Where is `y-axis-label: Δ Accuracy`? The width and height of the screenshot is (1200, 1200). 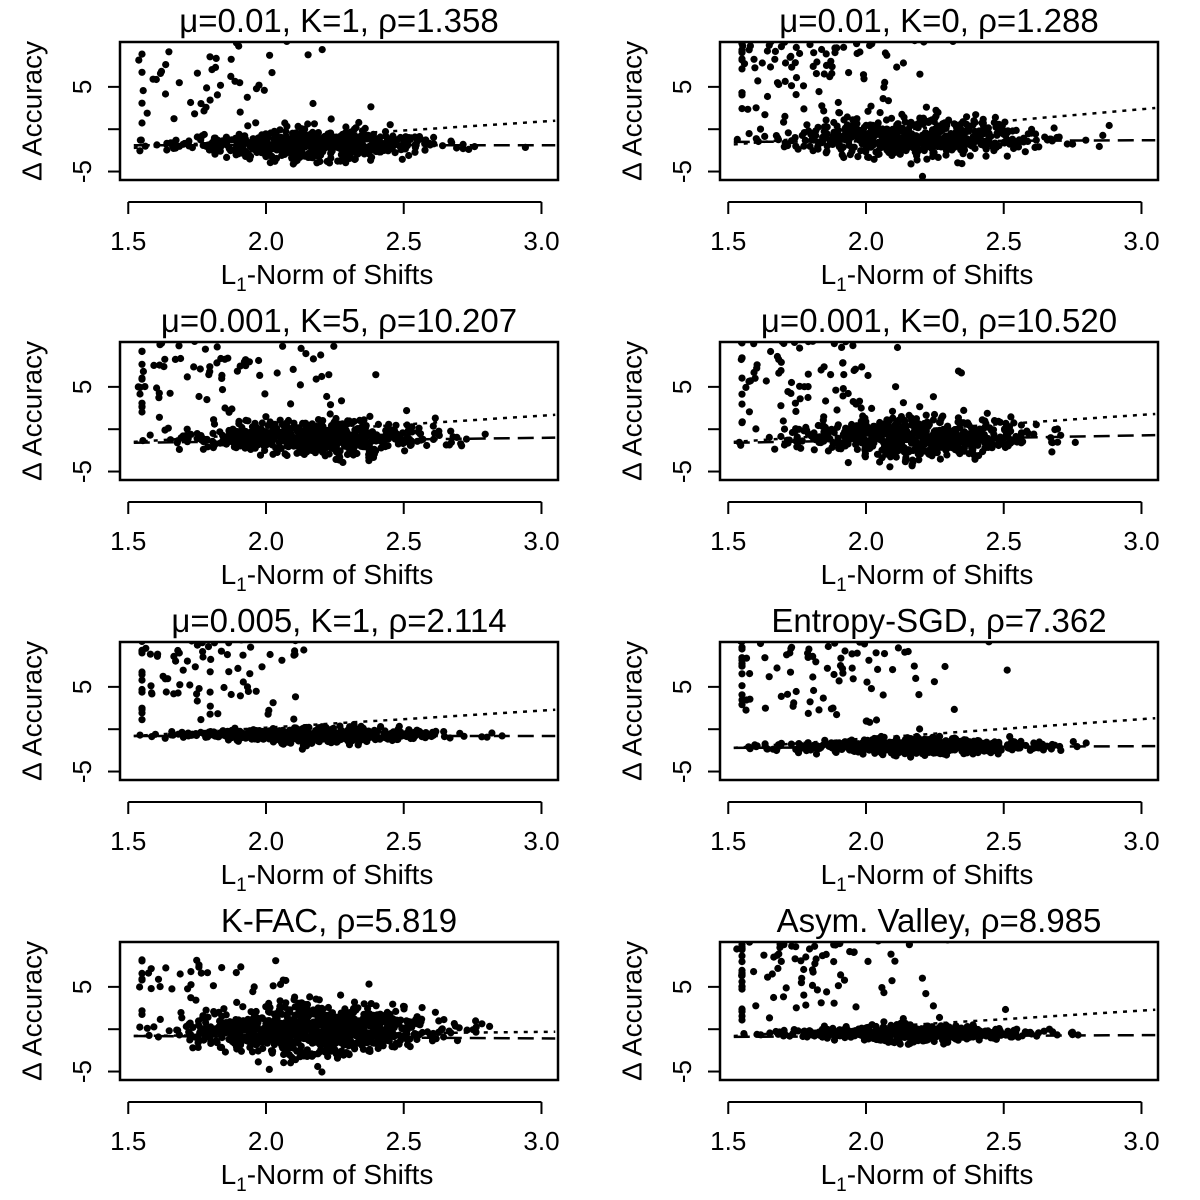
y-axis-label: Δ Accuracy is located at coordinates (31, 711).